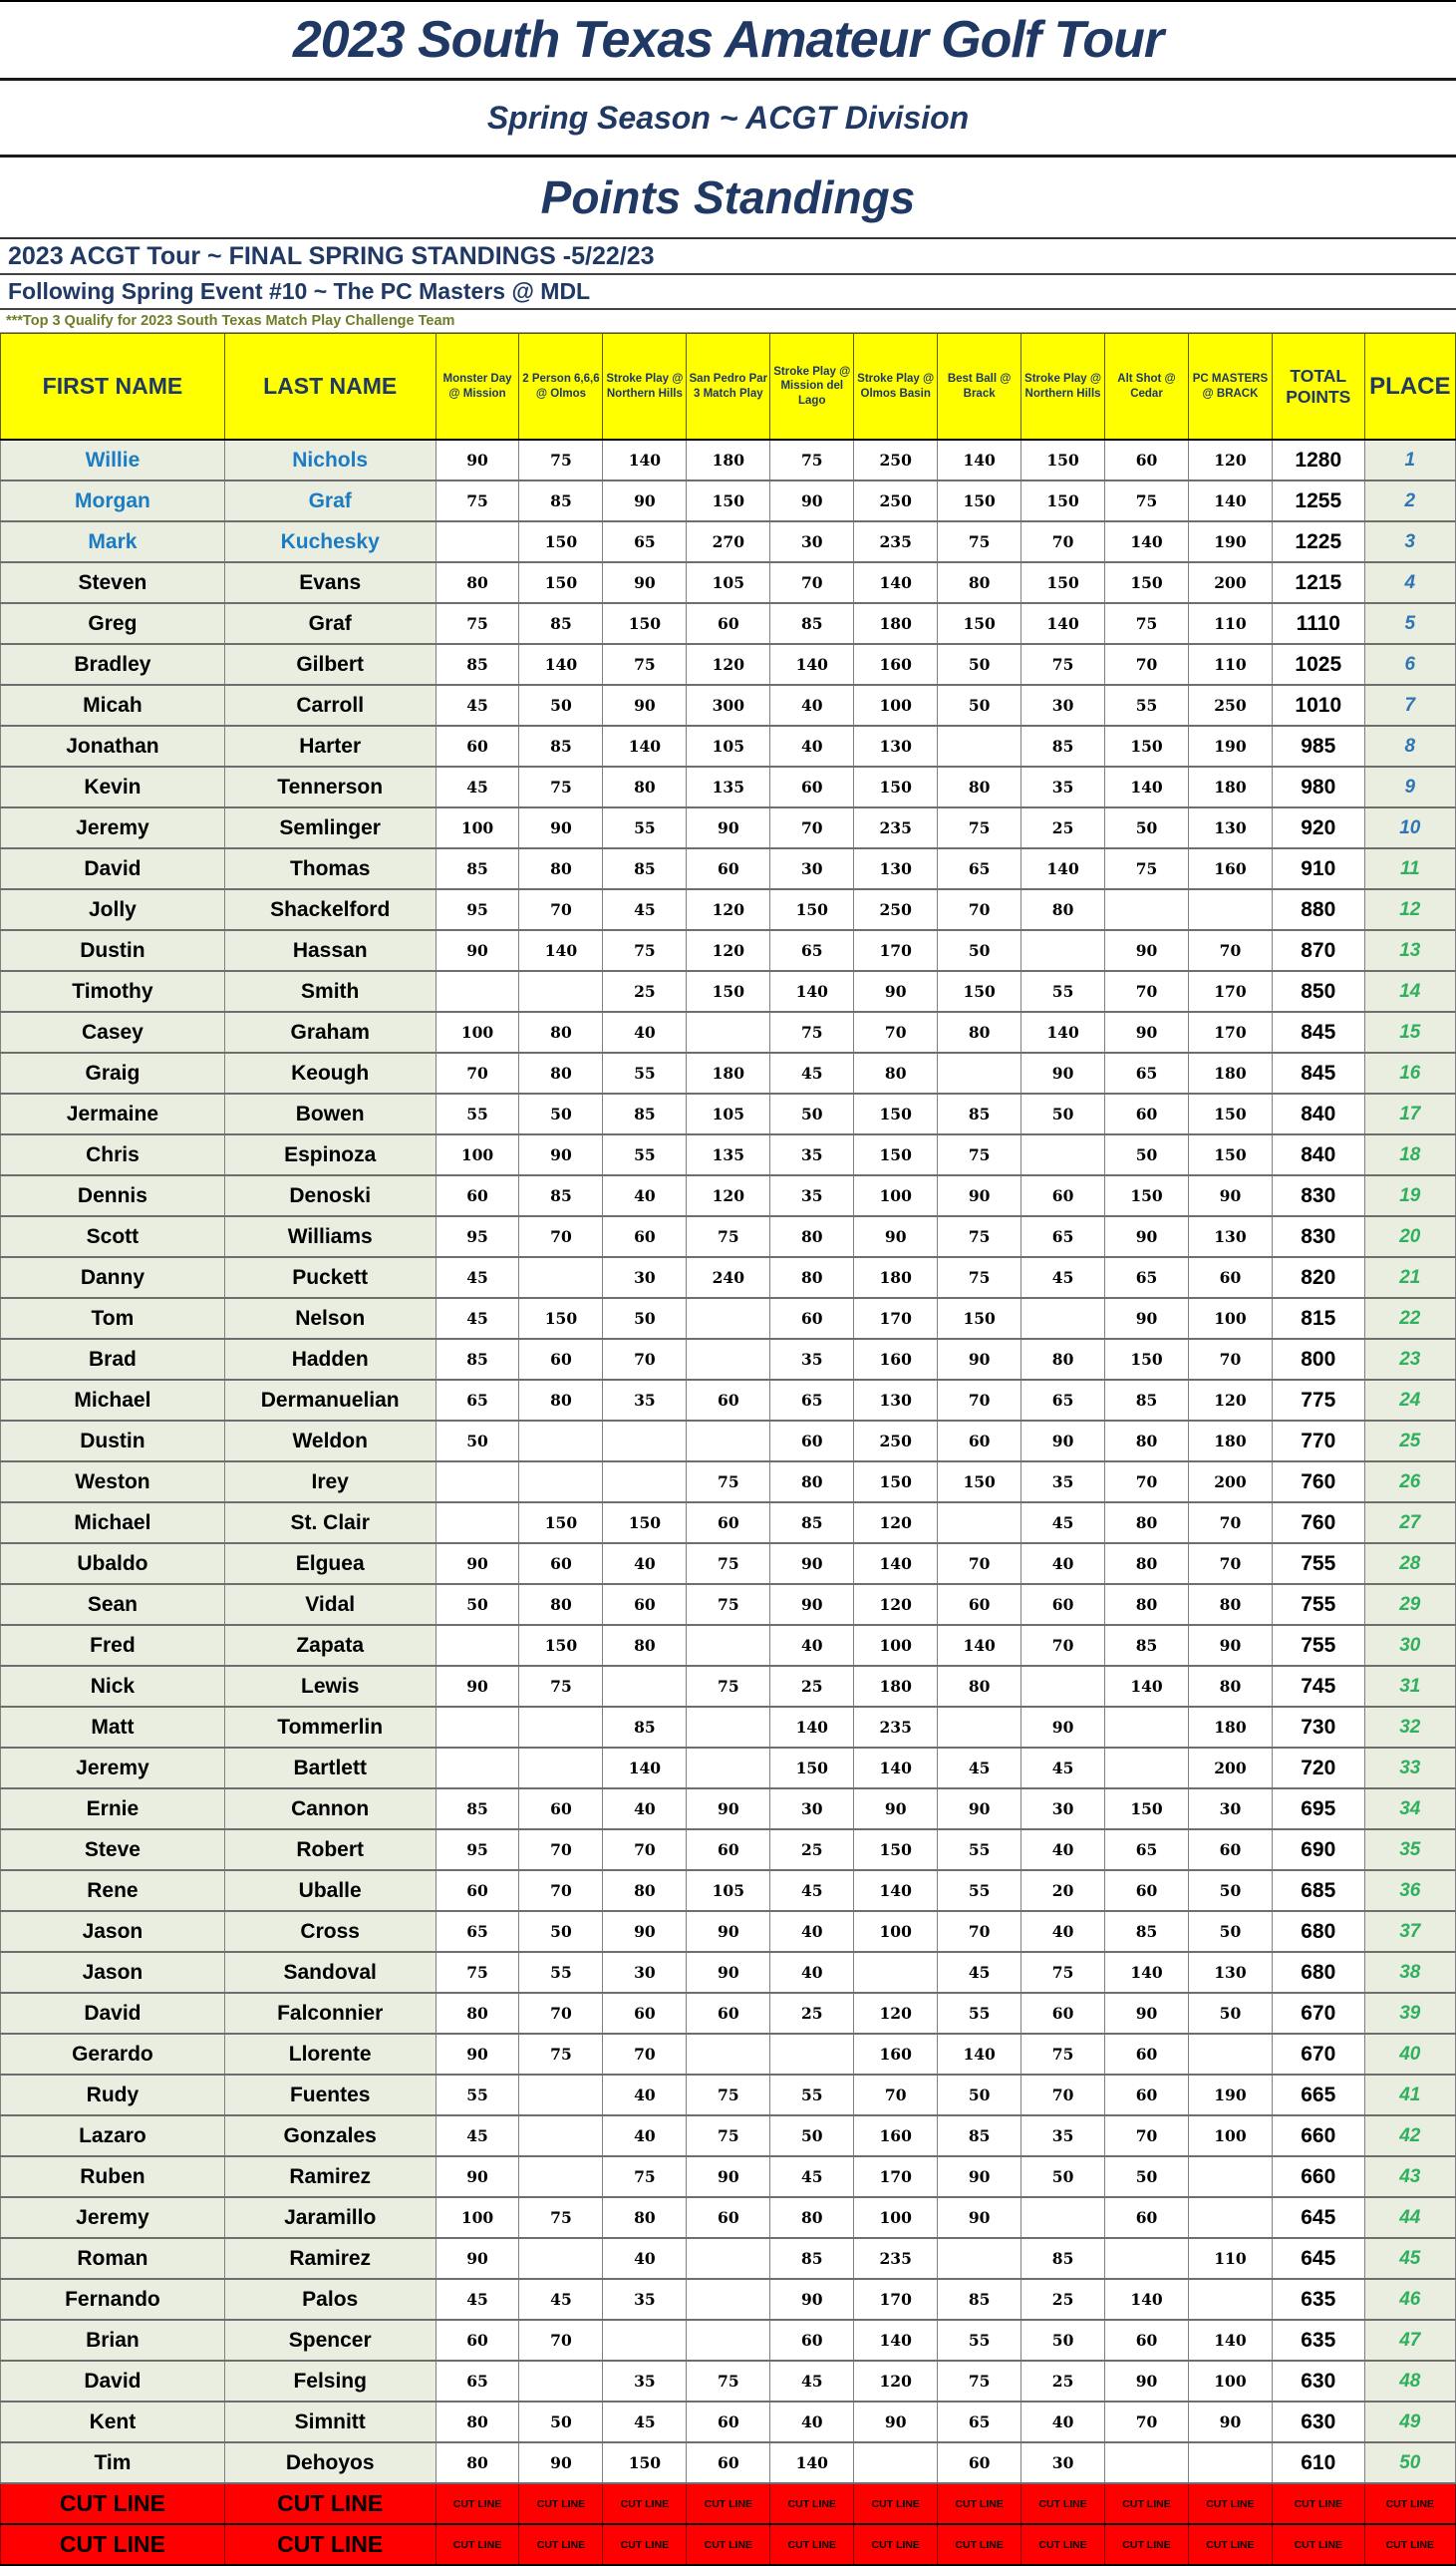  I want to click on table-row: Jason Sandoval 75 55 30 90 40 45 75 140 130 680 38, so click(728, 1973).